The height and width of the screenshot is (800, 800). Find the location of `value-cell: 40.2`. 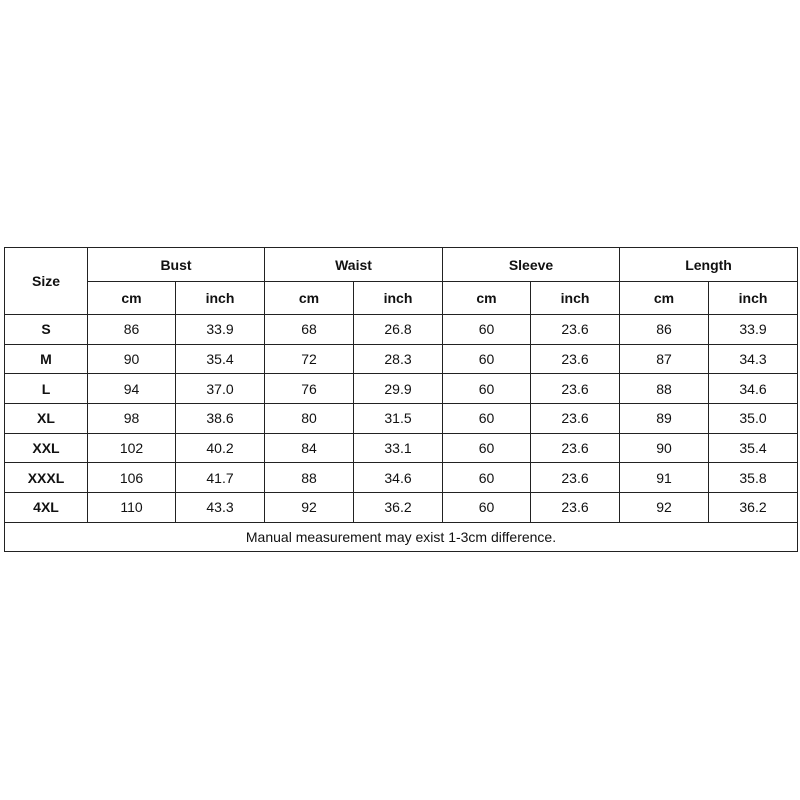

value-cell: 40.2 is located at coordinates (220, 448).